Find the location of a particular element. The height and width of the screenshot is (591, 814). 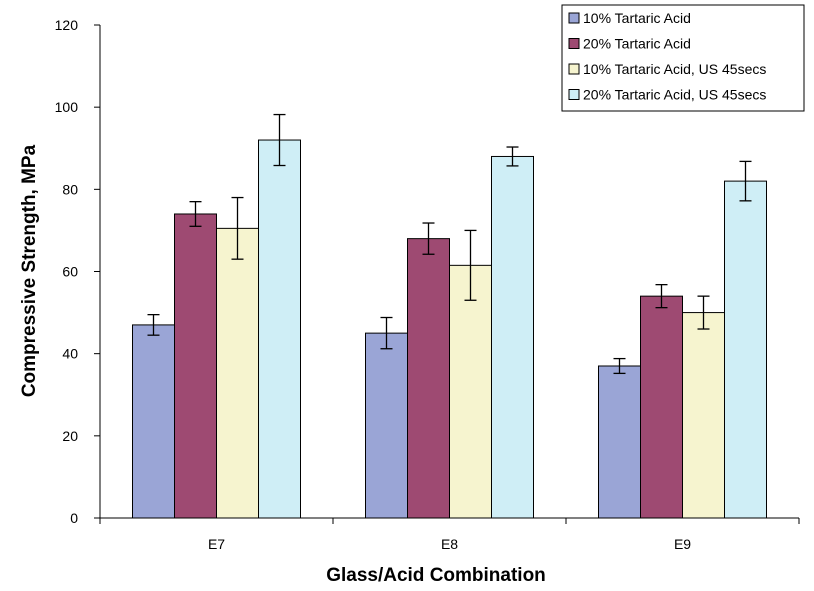

error-bar-e8-20-tartaric-acid is located at coordinates (428, 238).